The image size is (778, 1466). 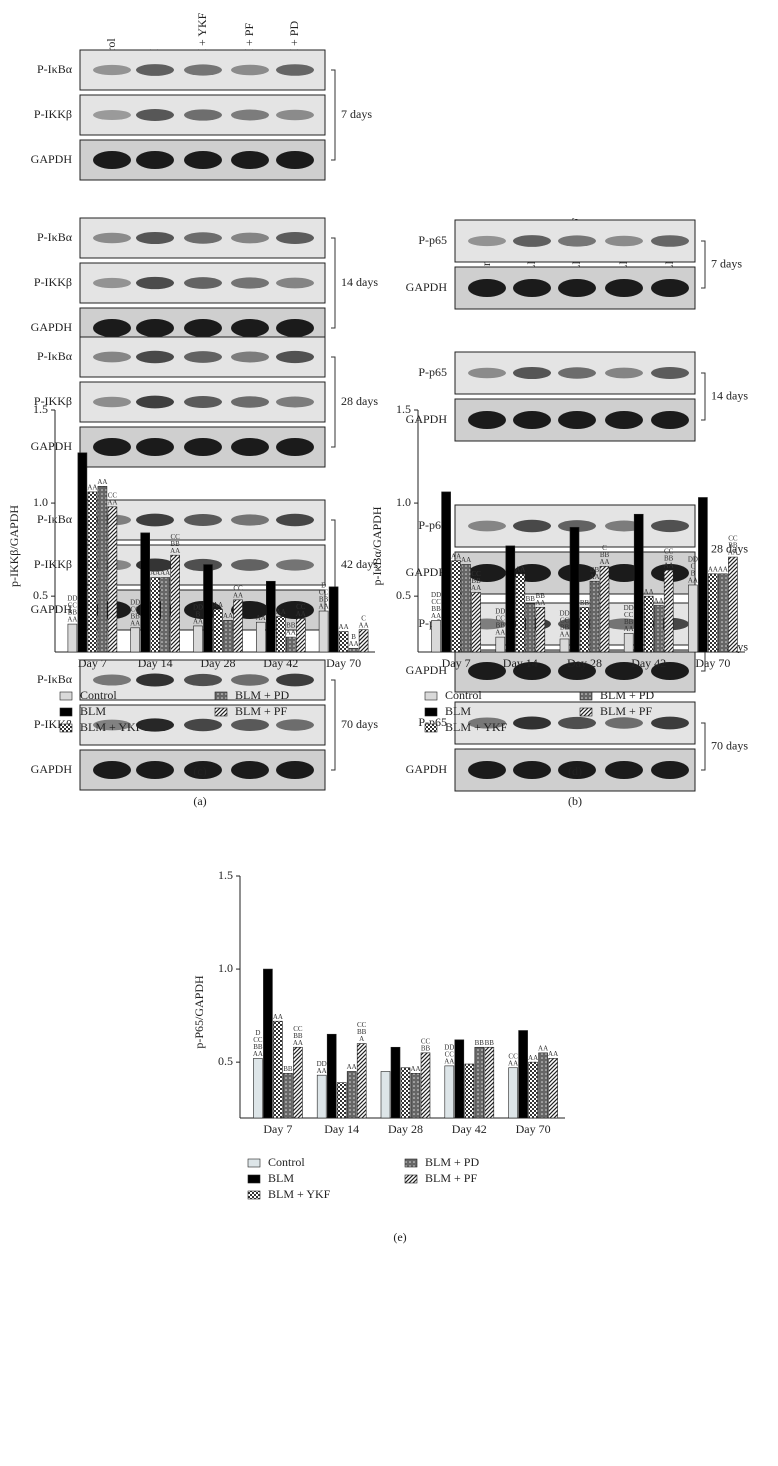 I want to click on x-tick-label: Day 70, so click(x=343, y=663).